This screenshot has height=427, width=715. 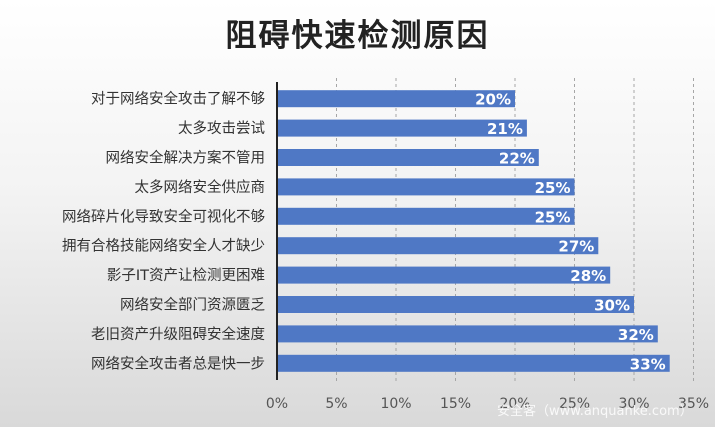 What do you see at coordinates (576, 247) in the screenshot?
I see `data-label: 27%` at bounding box center [576, 247].